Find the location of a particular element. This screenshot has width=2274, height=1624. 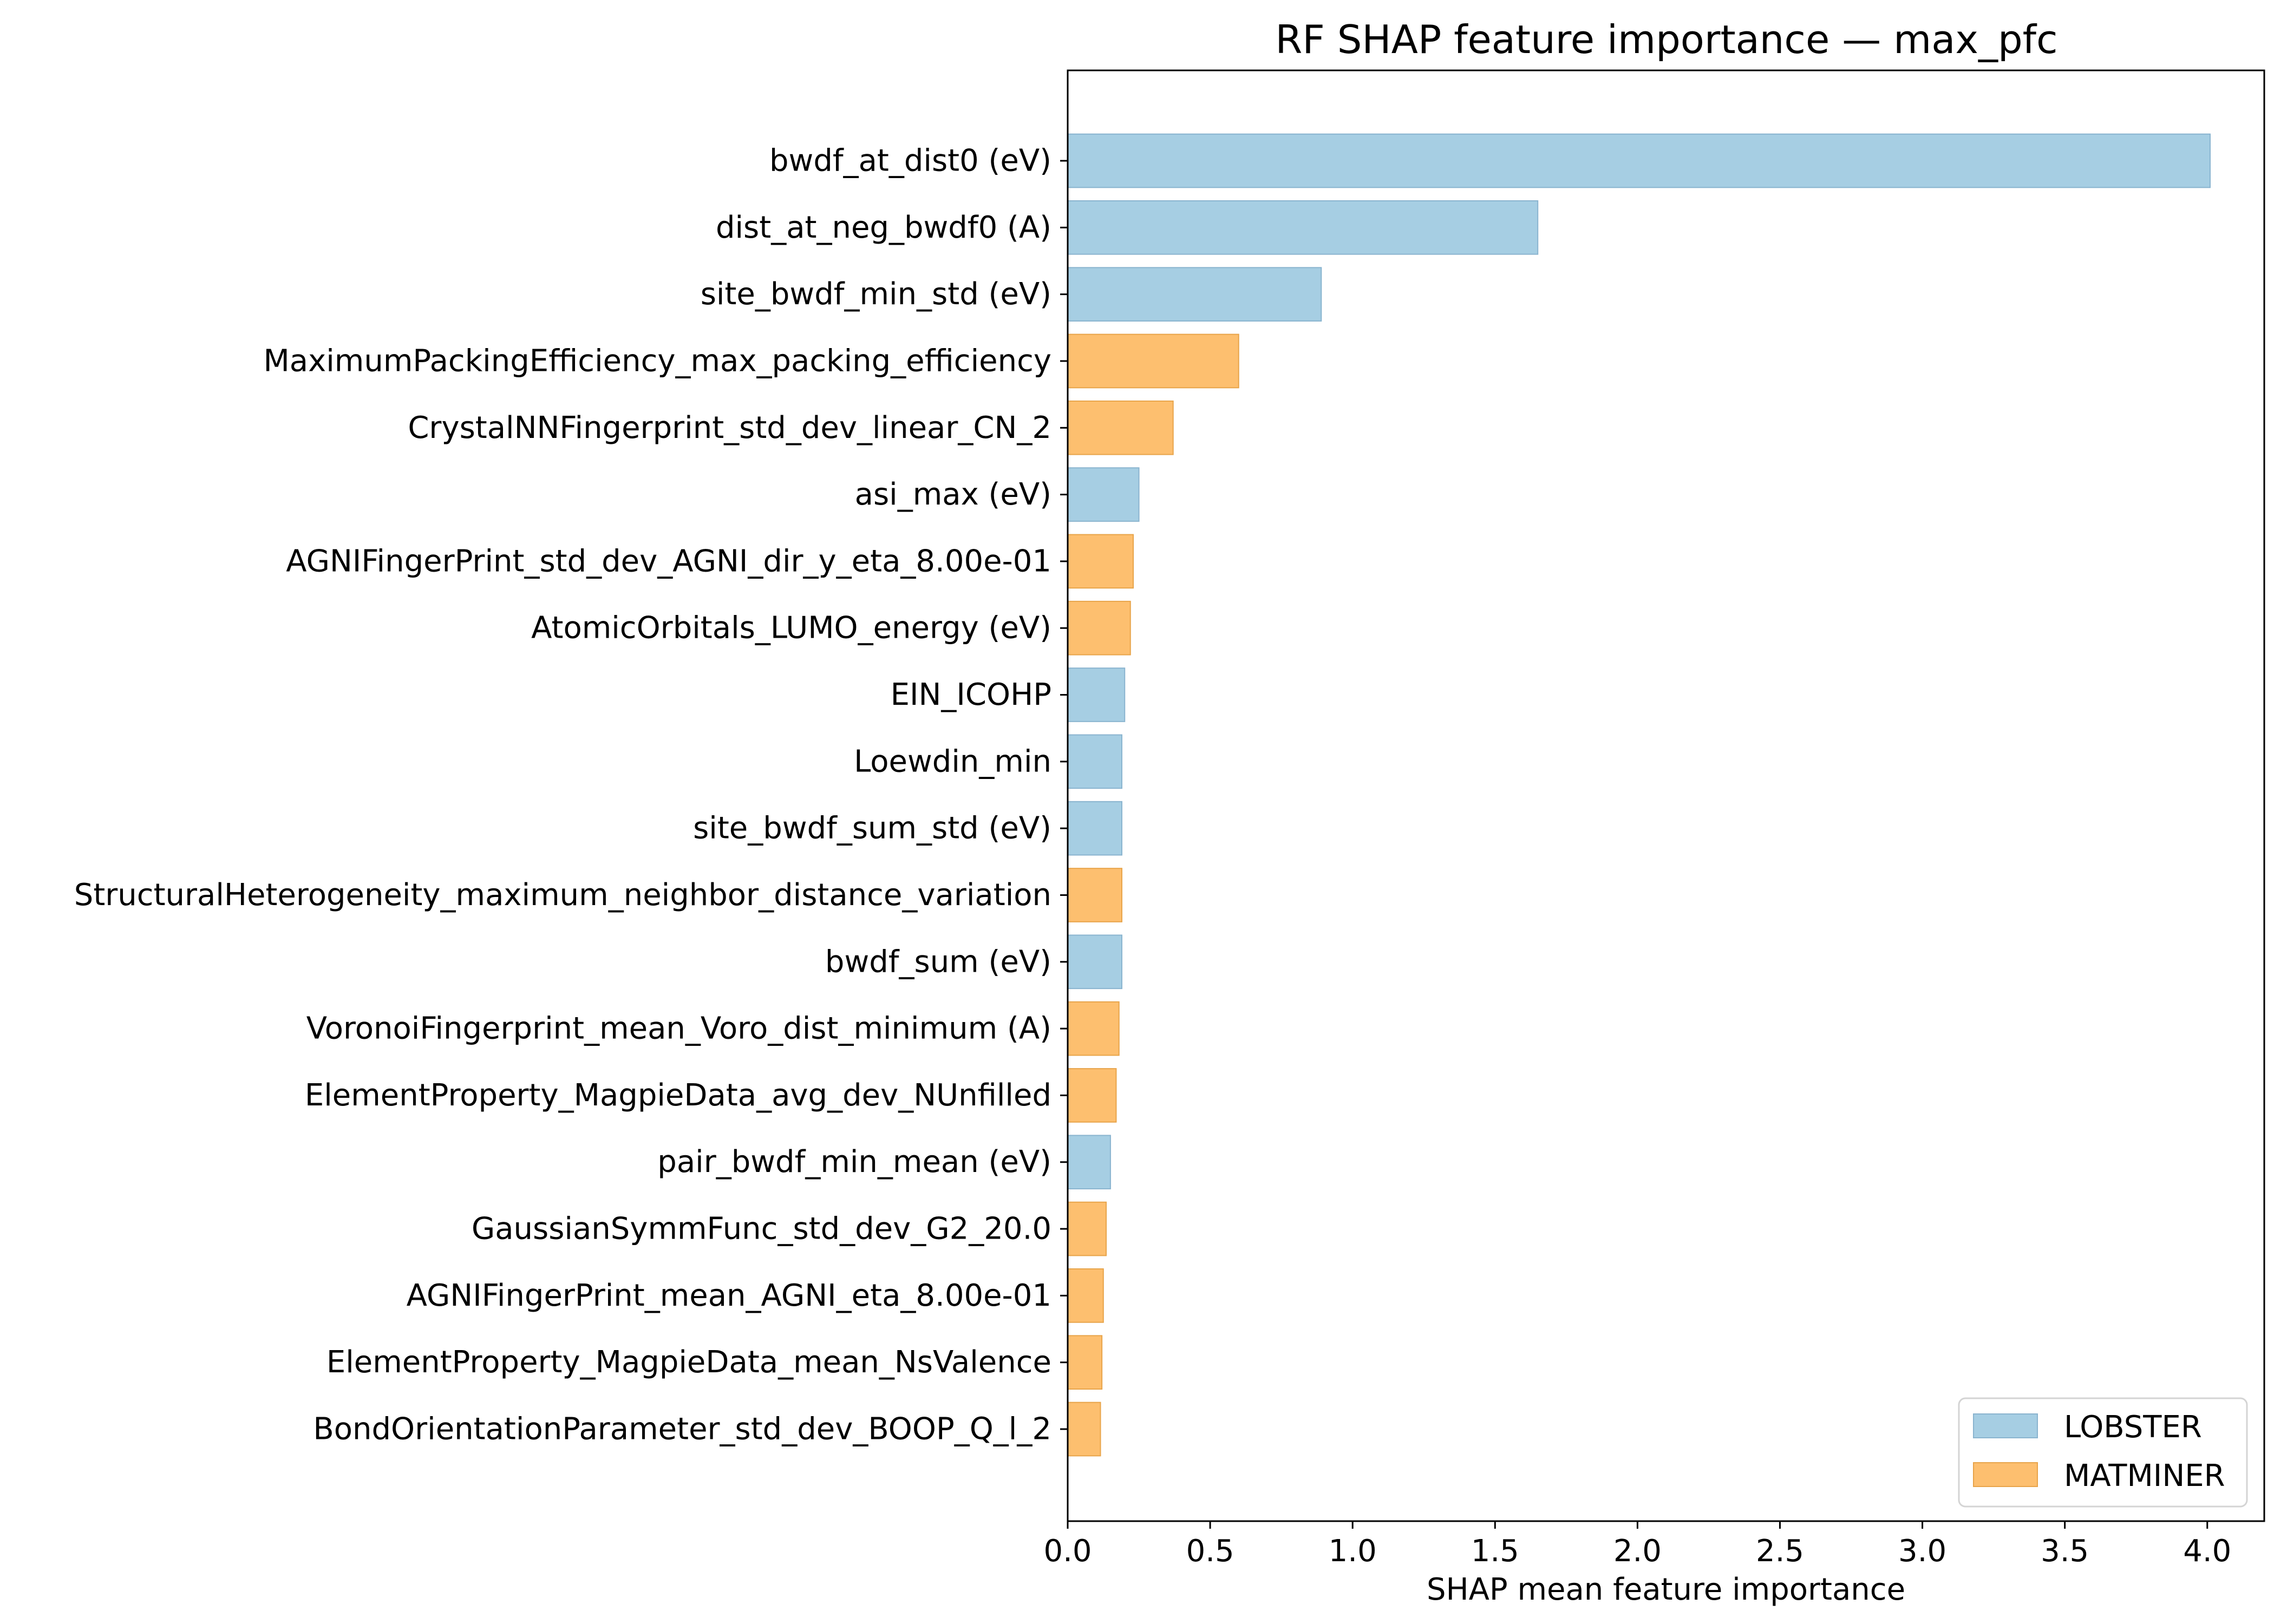

x-tick-label: 1.5 is located at coordinates (1495, 1552).